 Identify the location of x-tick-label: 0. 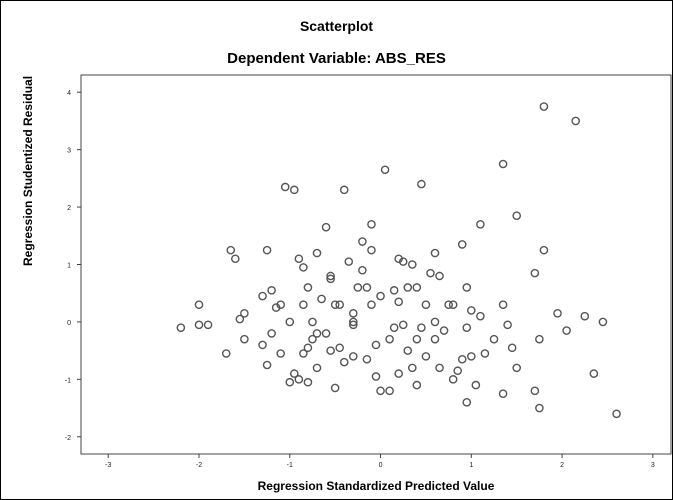
(381, 465).